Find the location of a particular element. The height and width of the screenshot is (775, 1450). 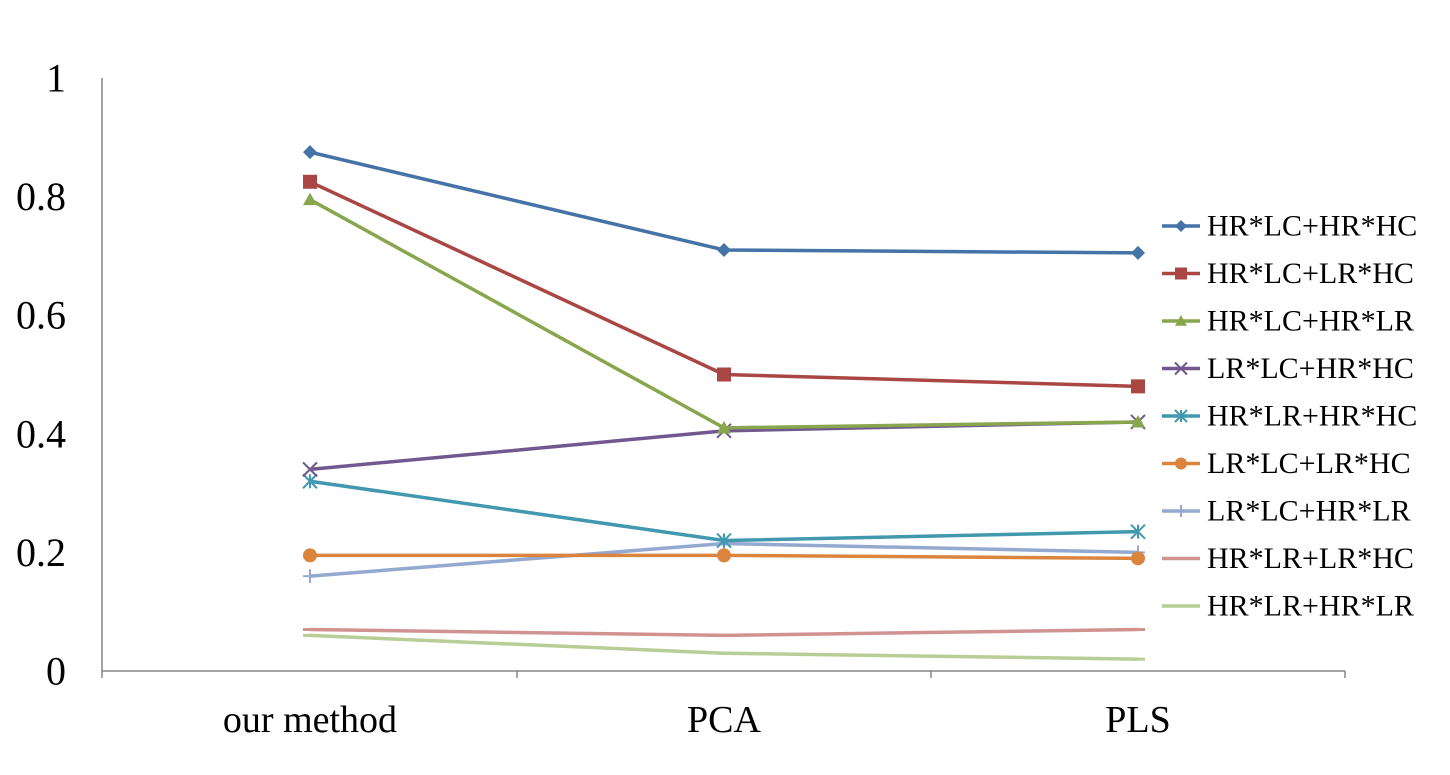

legend-item: HR*LR+HR*HC is located at coordinates (1289, 416).